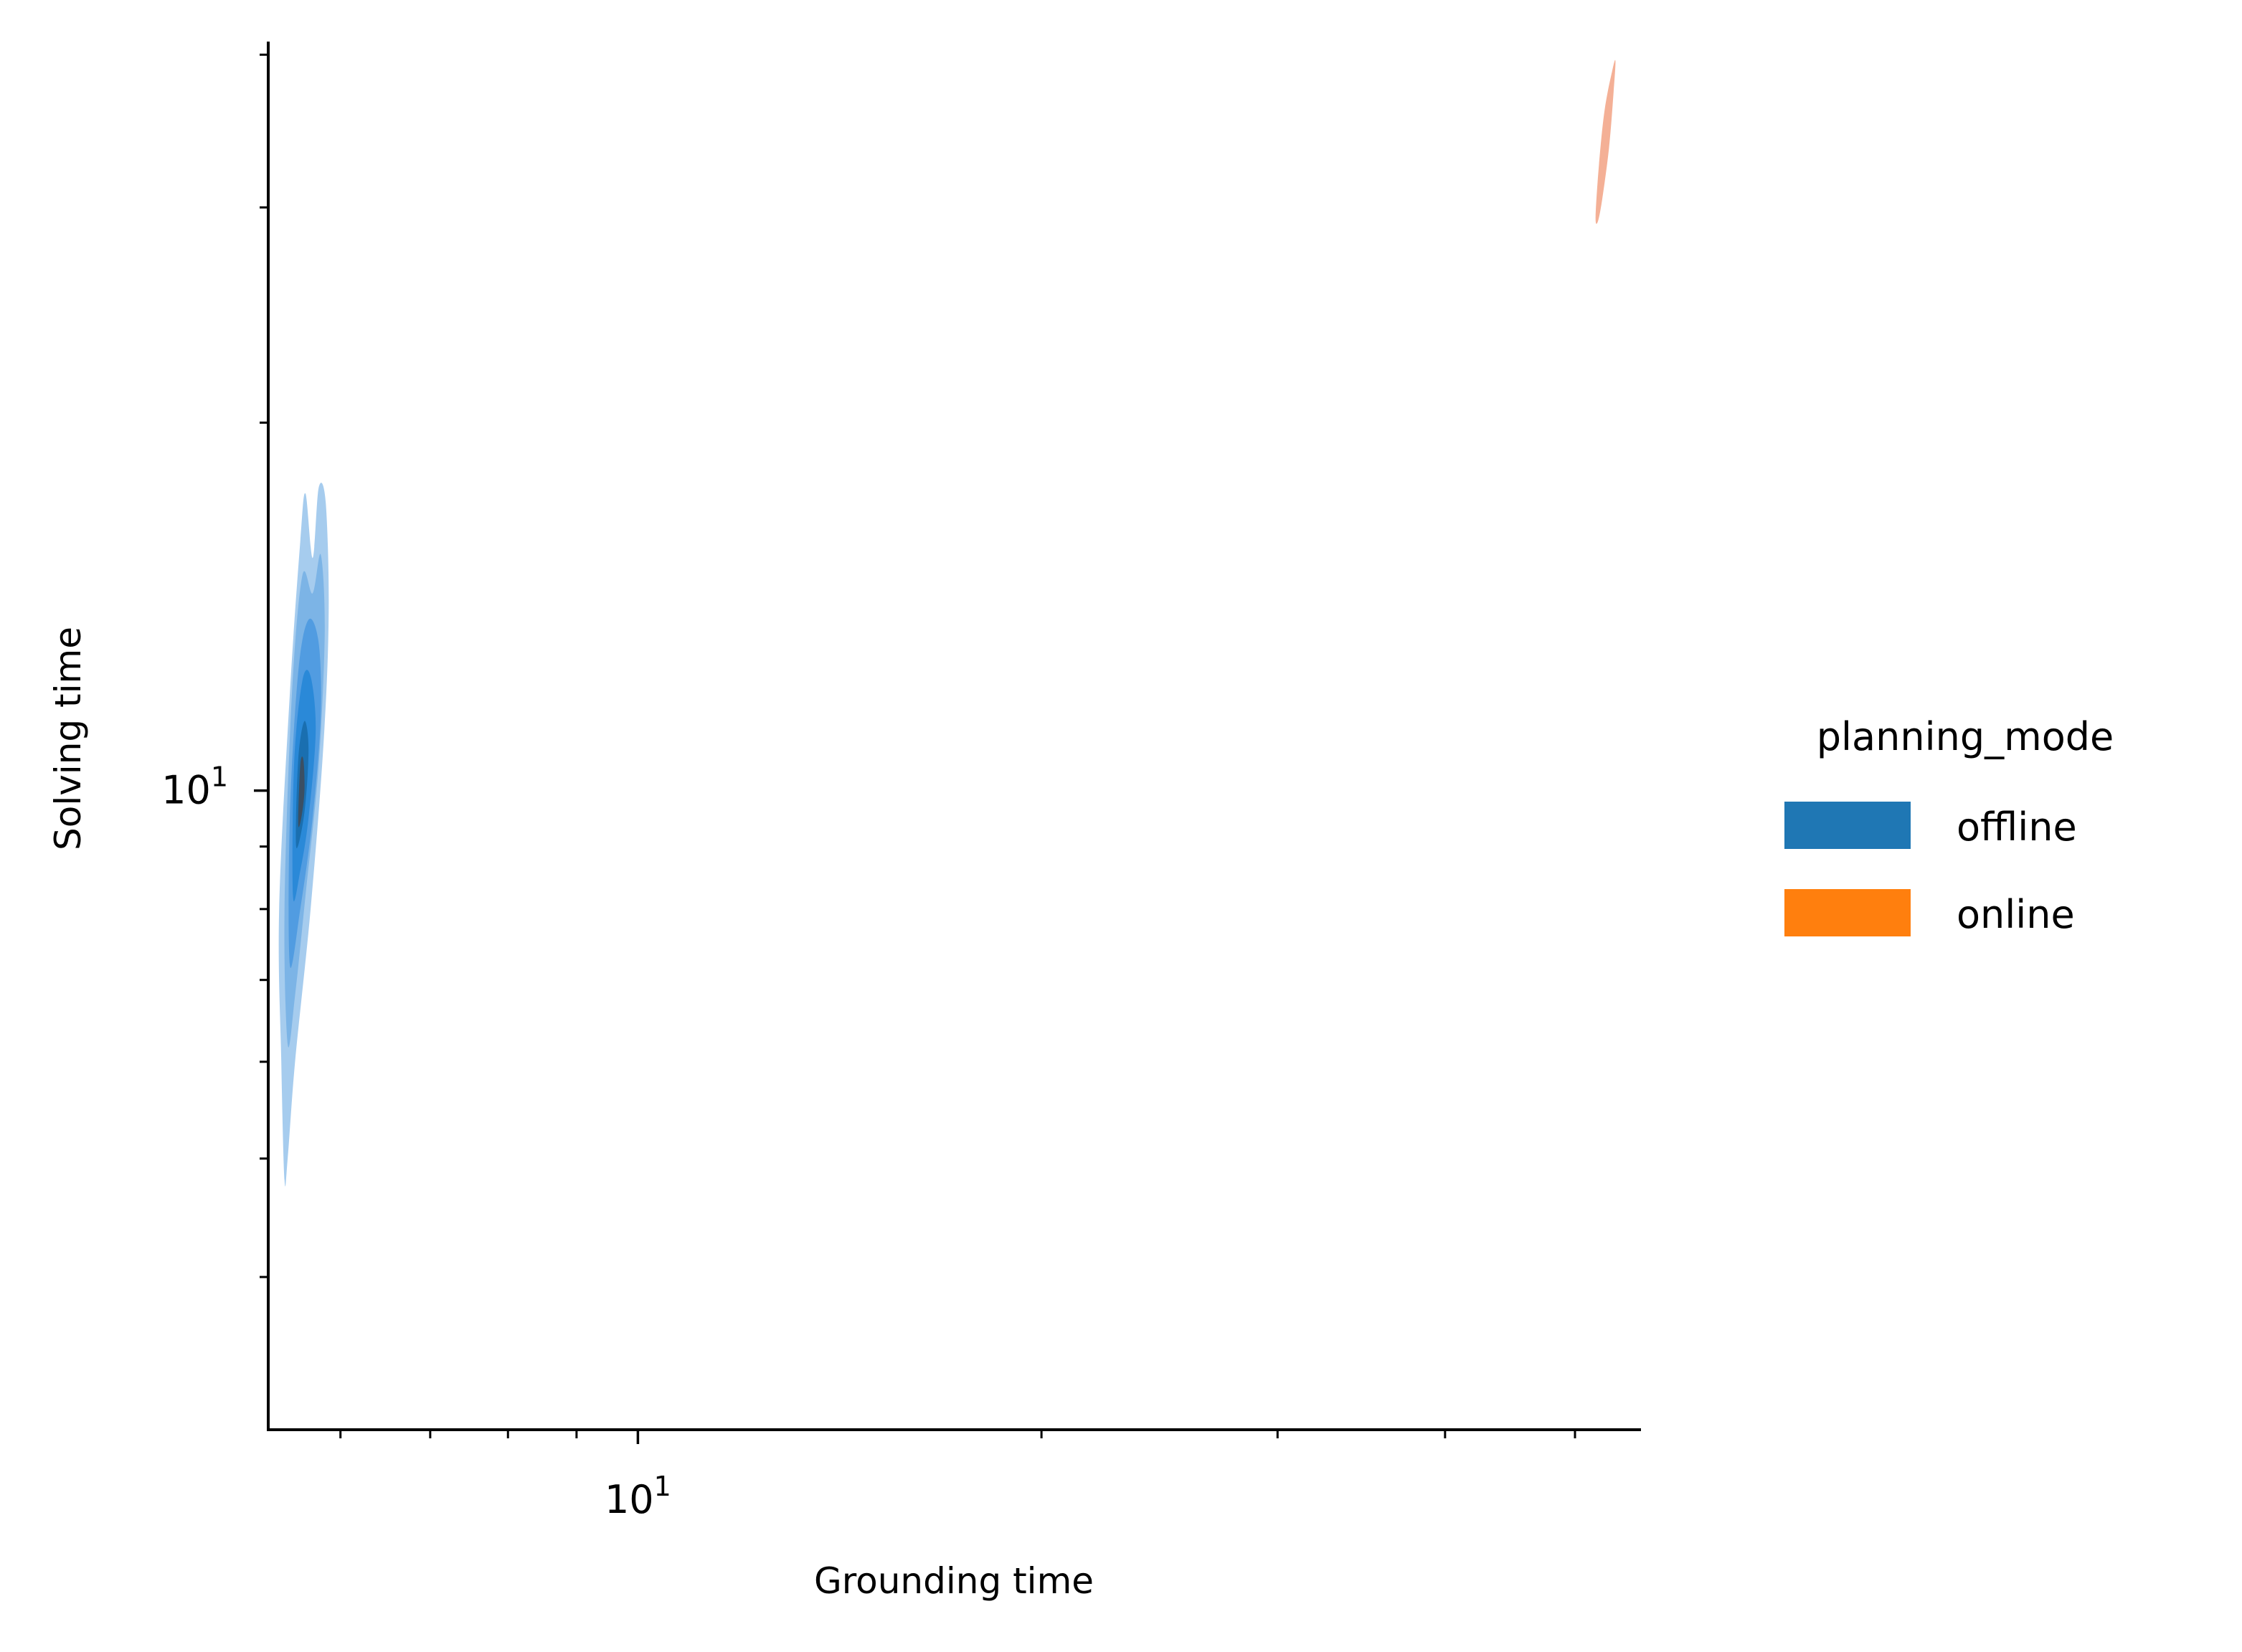 Image resolution: width=2242 pixels, height=1652 pixels. What do you see at coordinates (957, 1476) in the screenshot?
I see `x-axis-ticks: 101` at bounding box center [957, 1476].